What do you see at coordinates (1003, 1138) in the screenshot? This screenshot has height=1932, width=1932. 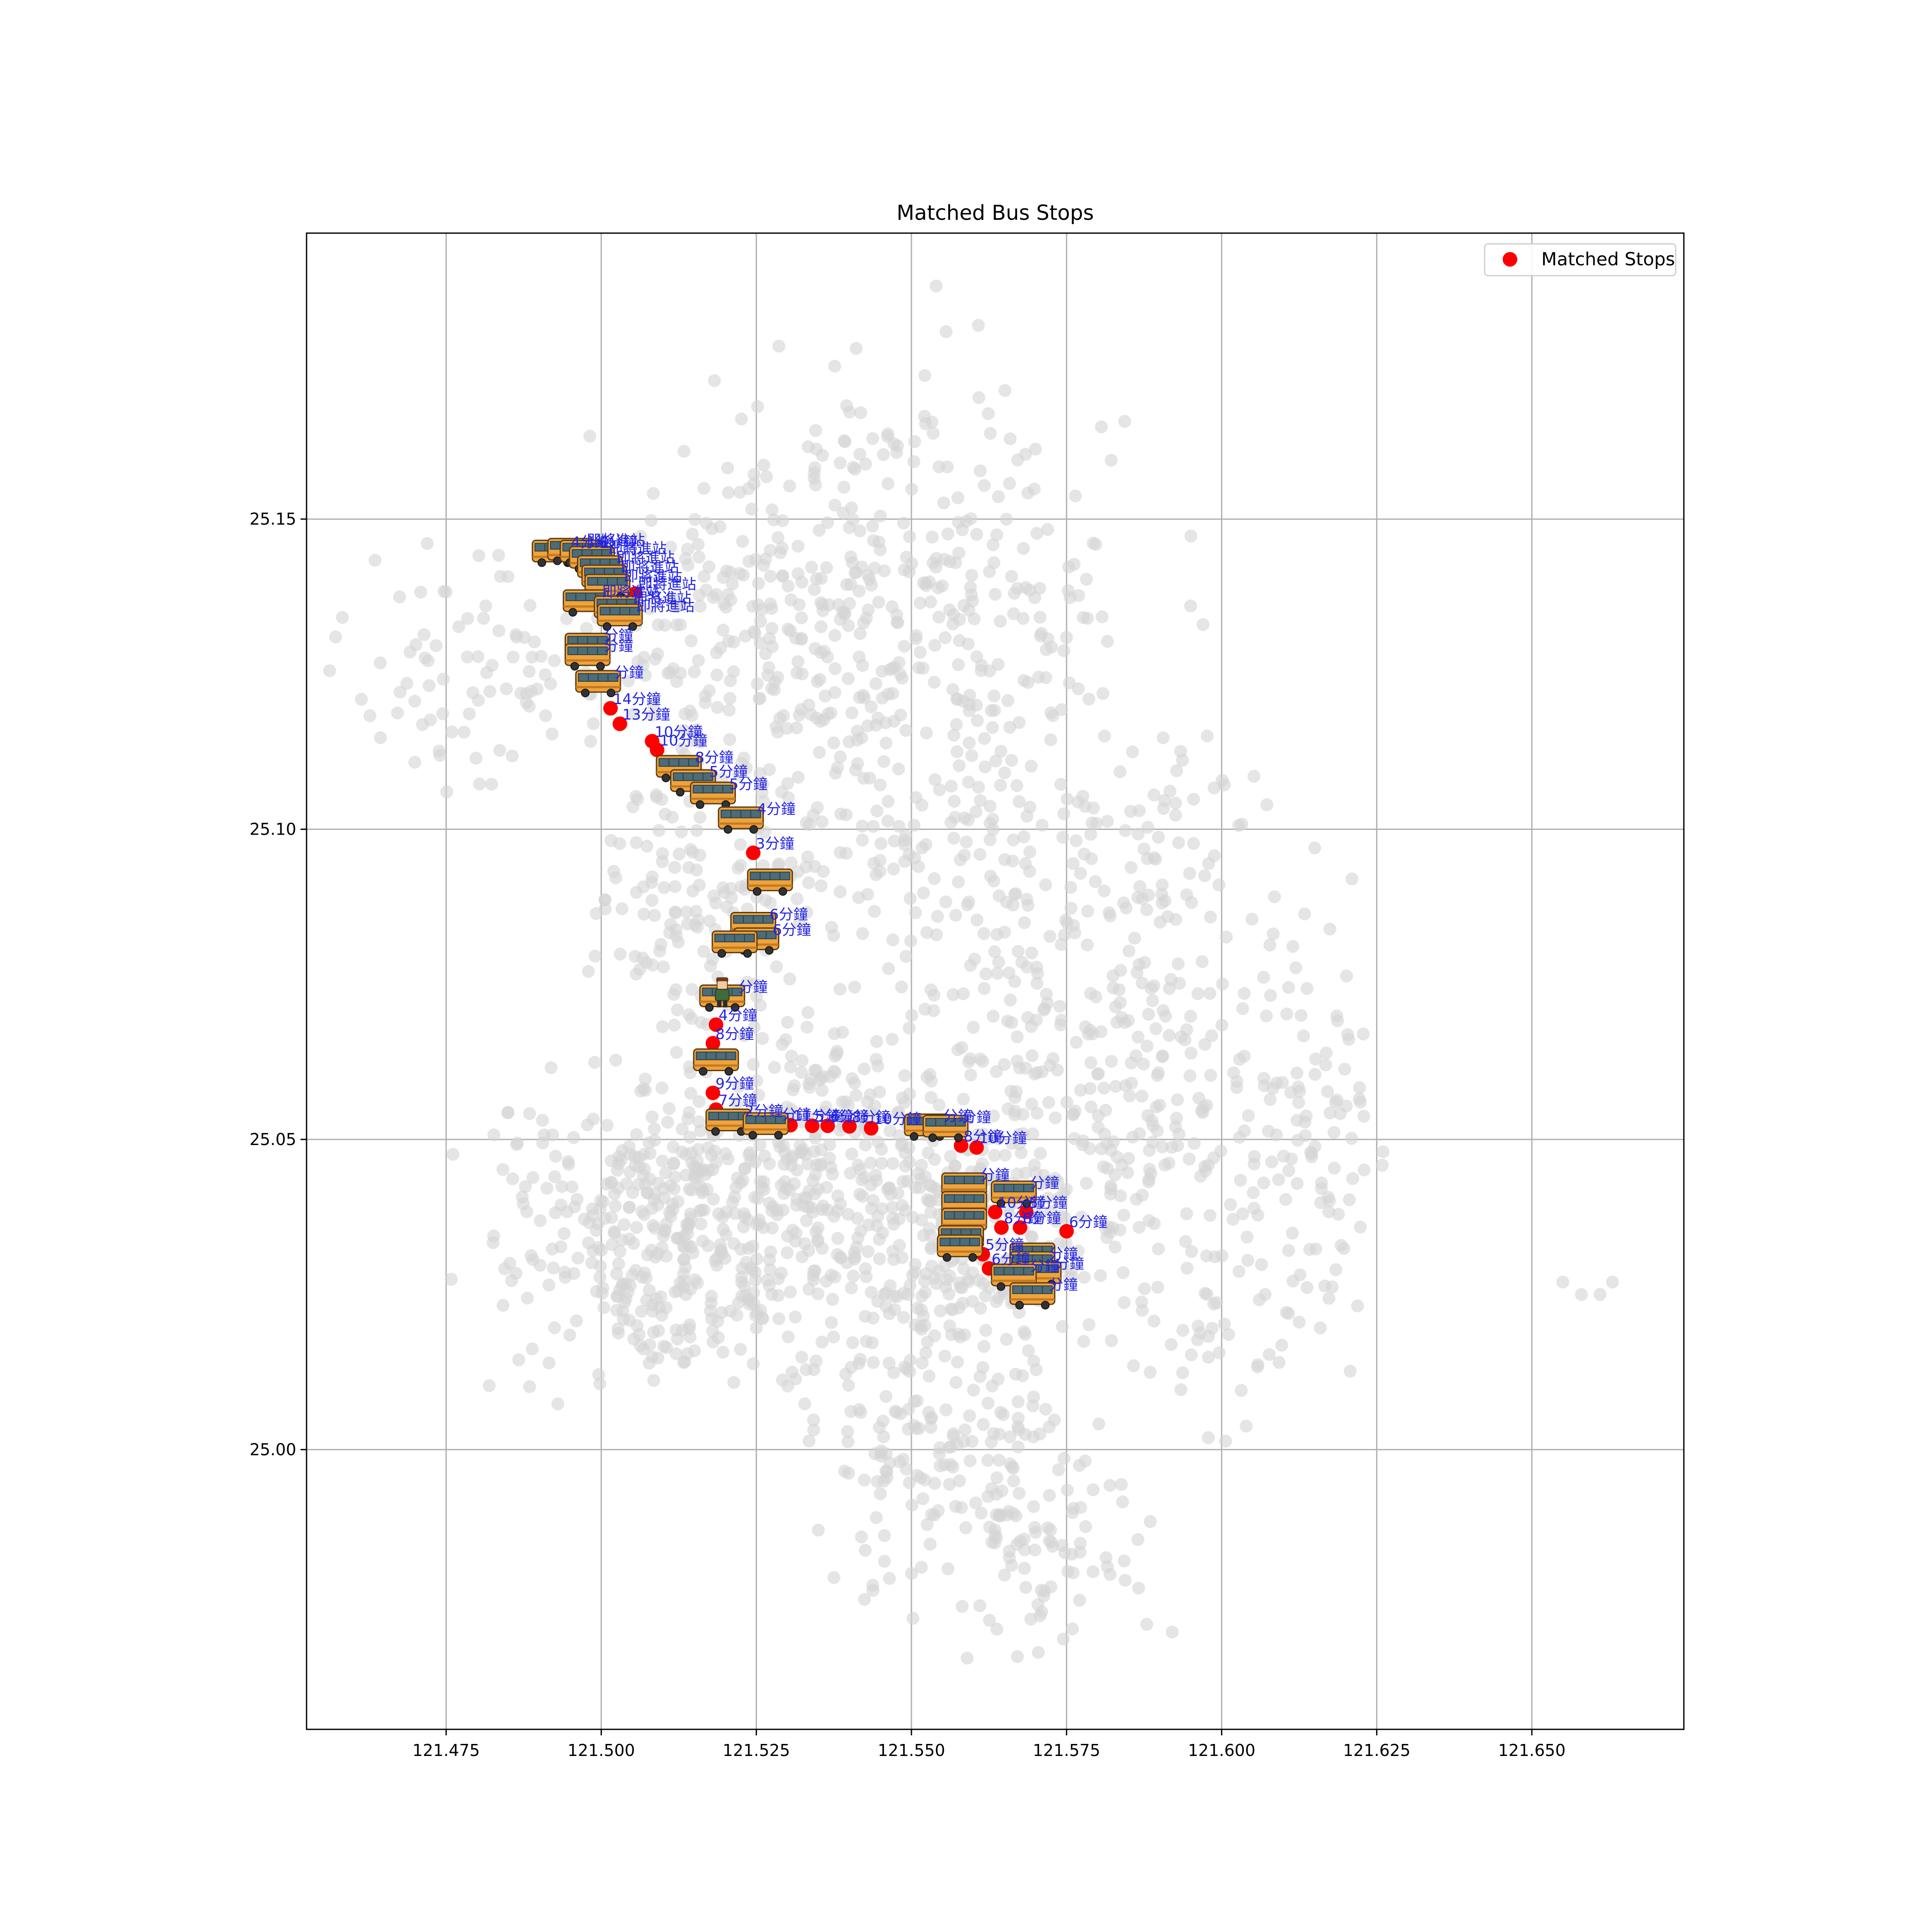 I see `eta-label: 10分鐘` at bounding box center [1003, 1138].